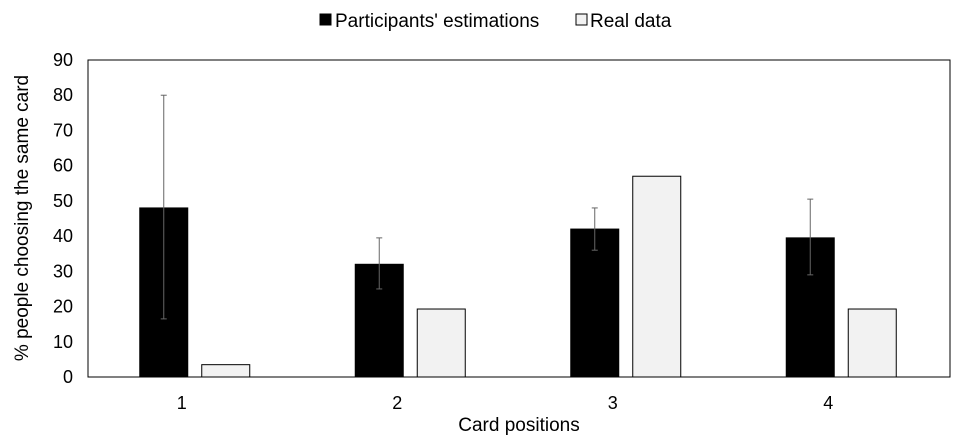 This screenshot has width=966, height=437. Describe the element at coordinates (397, 403) in the screenshot. I see `x-tick-label: 2` at that location.